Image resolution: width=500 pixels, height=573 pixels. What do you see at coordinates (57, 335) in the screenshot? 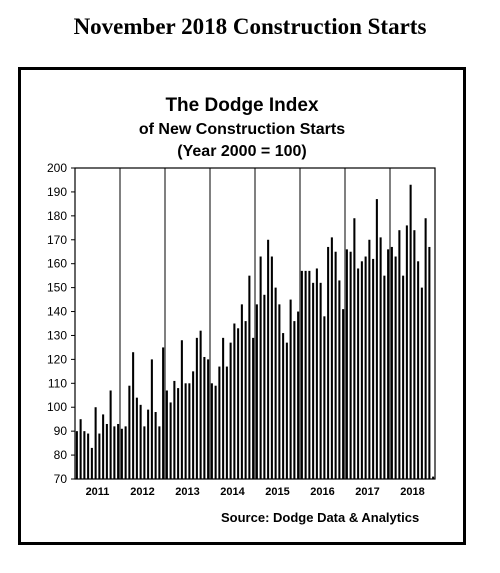
I see `y-tick-label: 130` at bounding box center [57, 335].